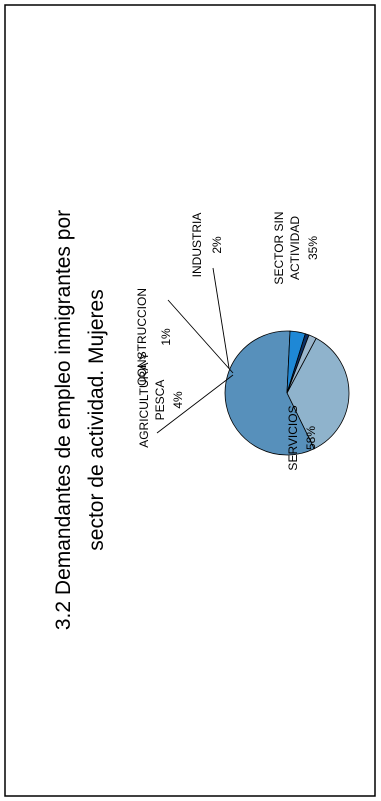  What do you see at coordinates (197, 245) in the screenshot?
I see `label-industria-line-1: INDUSTRIA` at bounding box center [197, 245].